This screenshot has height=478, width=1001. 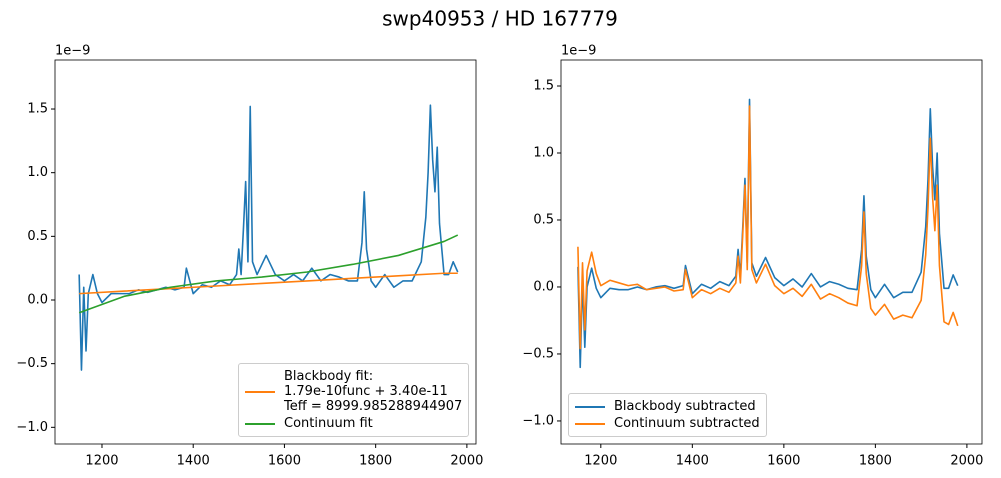 I want to click on legend-label: Blackbody subtracted, so click(x=685, y=406).